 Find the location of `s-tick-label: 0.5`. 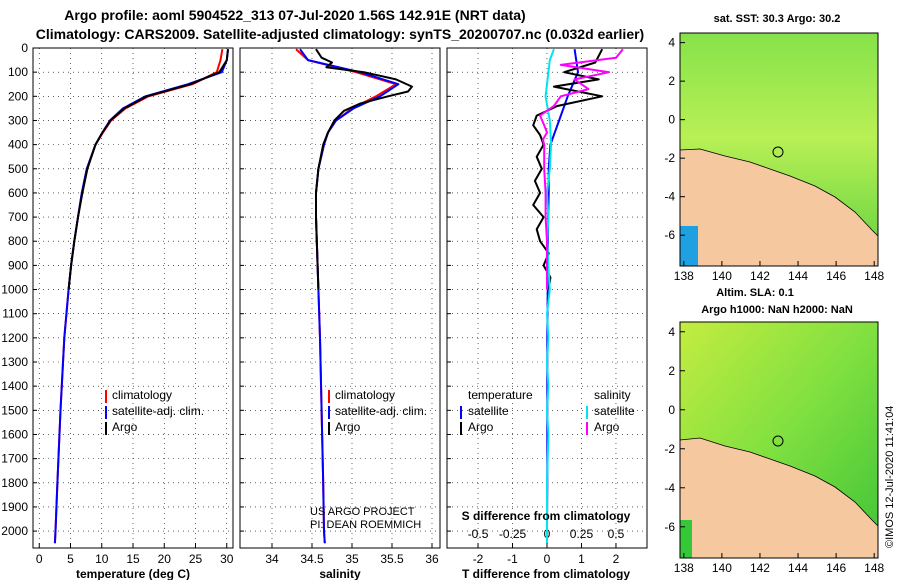

s-tick-label: 0.5 is located at coordinates (616, 534).